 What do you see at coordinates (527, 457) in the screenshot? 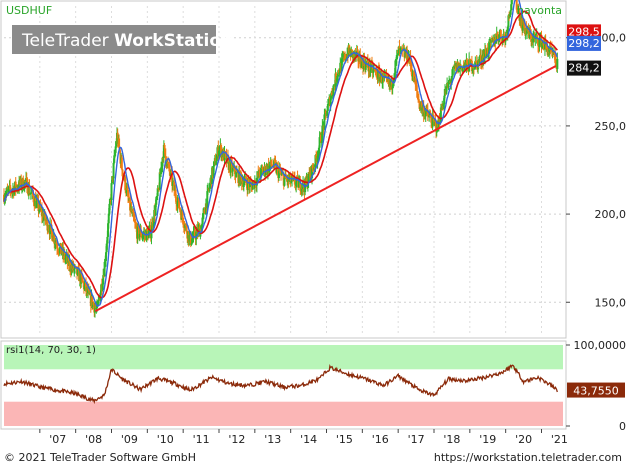
I see `source-url: https://workstation.teletrader.com` at bounding box center [527, 457].